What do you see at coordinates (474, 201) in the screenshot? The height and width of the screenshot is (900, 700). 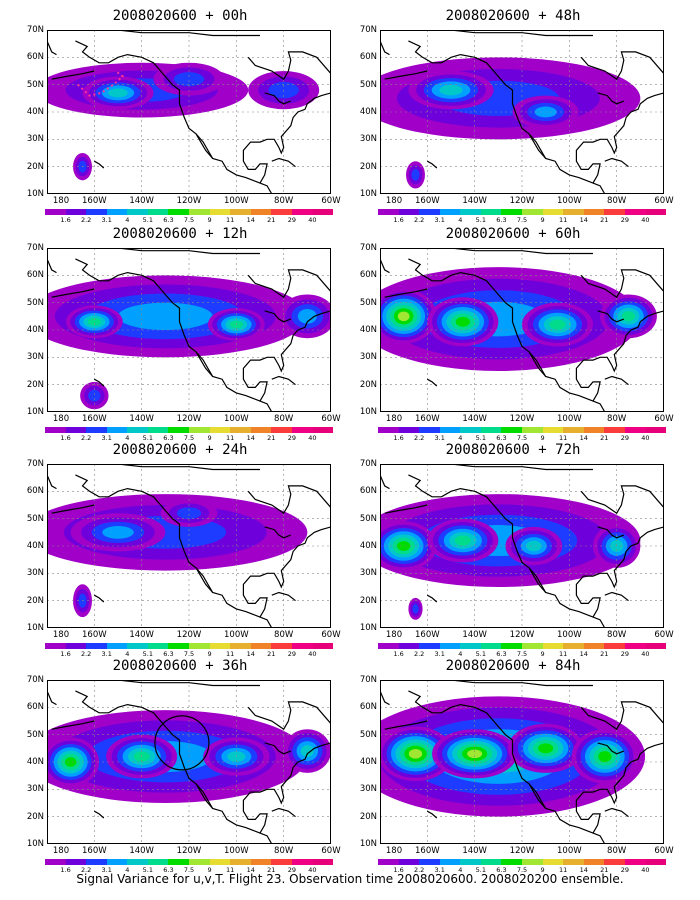 I see `longitude-label: 140W` at bounding box center [474, 201].